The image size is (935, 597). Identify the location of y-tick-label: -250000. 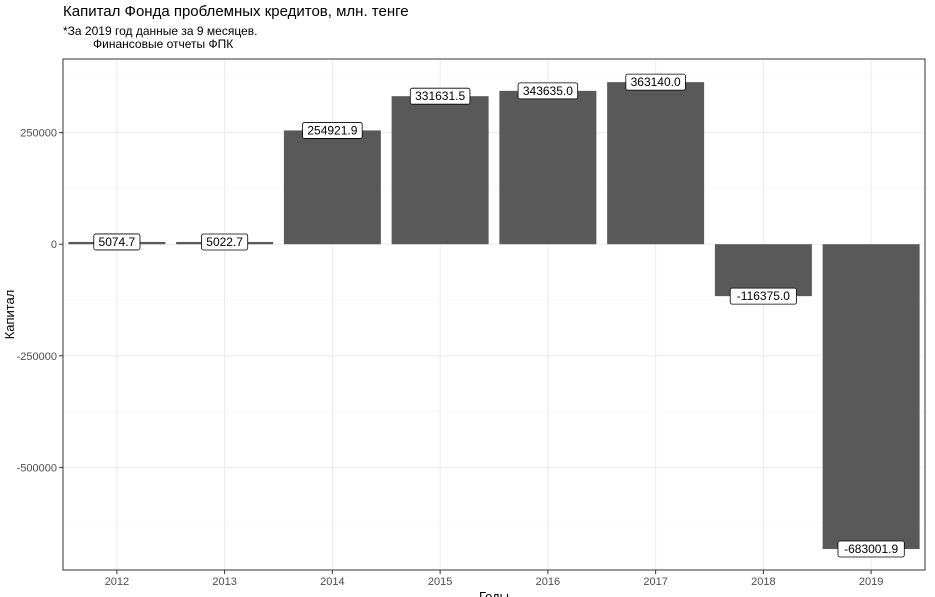
(37, 357).